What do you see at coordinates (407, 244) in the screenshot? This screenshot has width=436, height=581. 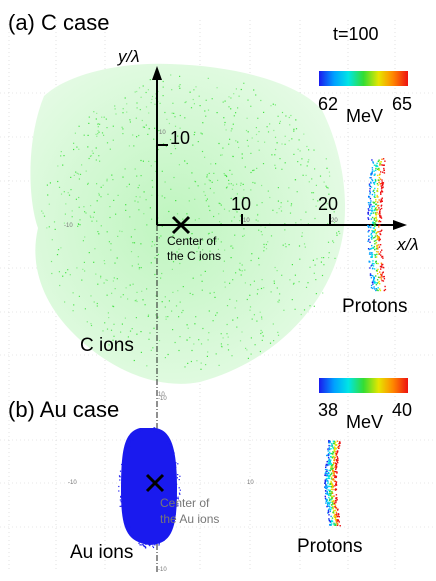 I see `x-axis-label: x/λ` at bounding box center [407, 244].